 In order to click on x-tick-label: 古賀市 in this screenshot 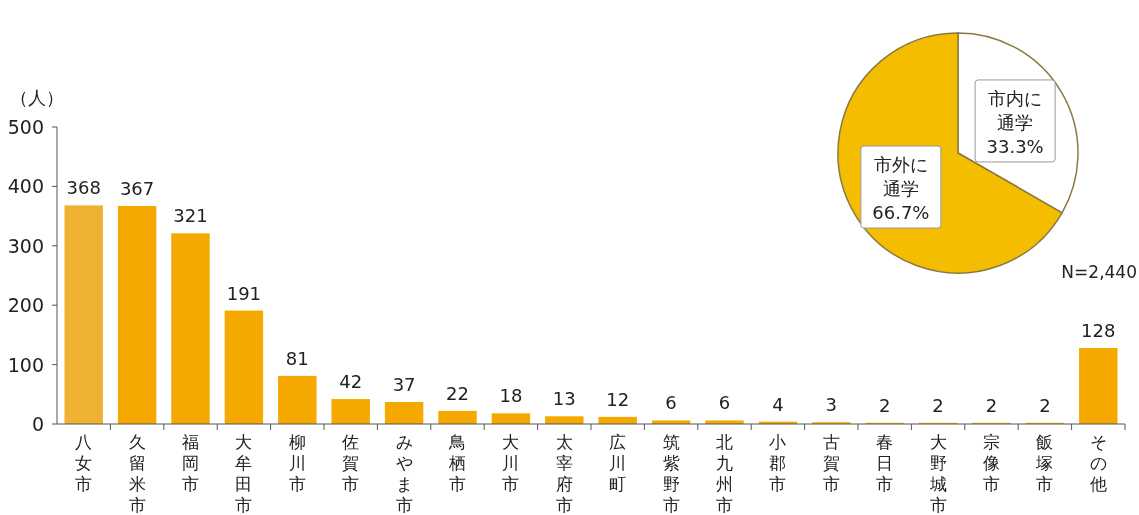, I will do `click(831, 463)`.